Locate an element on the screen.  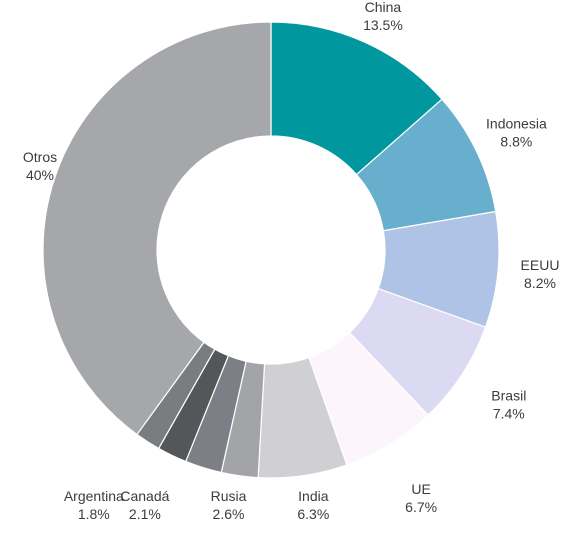
label-name-indonesia: Indonesia is located at coordinates (516, 124).